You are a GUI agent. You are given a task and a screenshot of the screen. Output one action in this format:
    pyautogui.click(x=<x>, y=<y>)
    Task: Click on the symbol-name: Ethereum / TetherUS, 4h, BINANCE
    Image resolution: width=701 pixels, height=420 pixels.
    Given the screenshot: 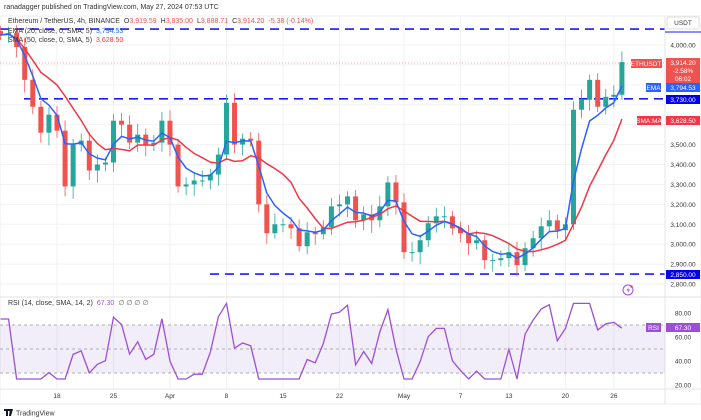 What is the action you would take?
    pyautogui.click(x=64, y=21)
    